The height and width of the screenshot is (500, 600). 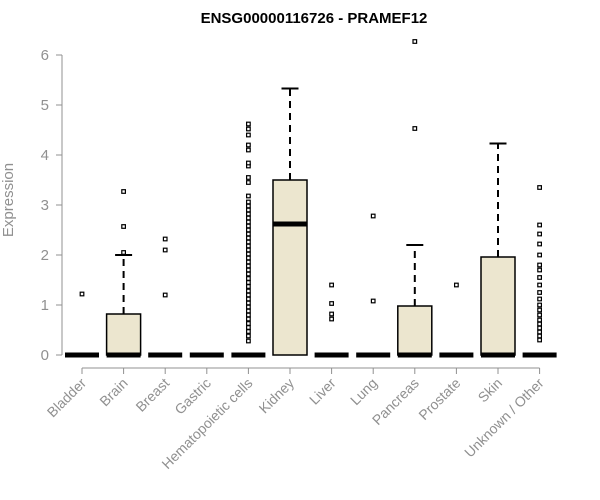 I want to click on x-tick-label: Lung, so click(x=363, y=391).